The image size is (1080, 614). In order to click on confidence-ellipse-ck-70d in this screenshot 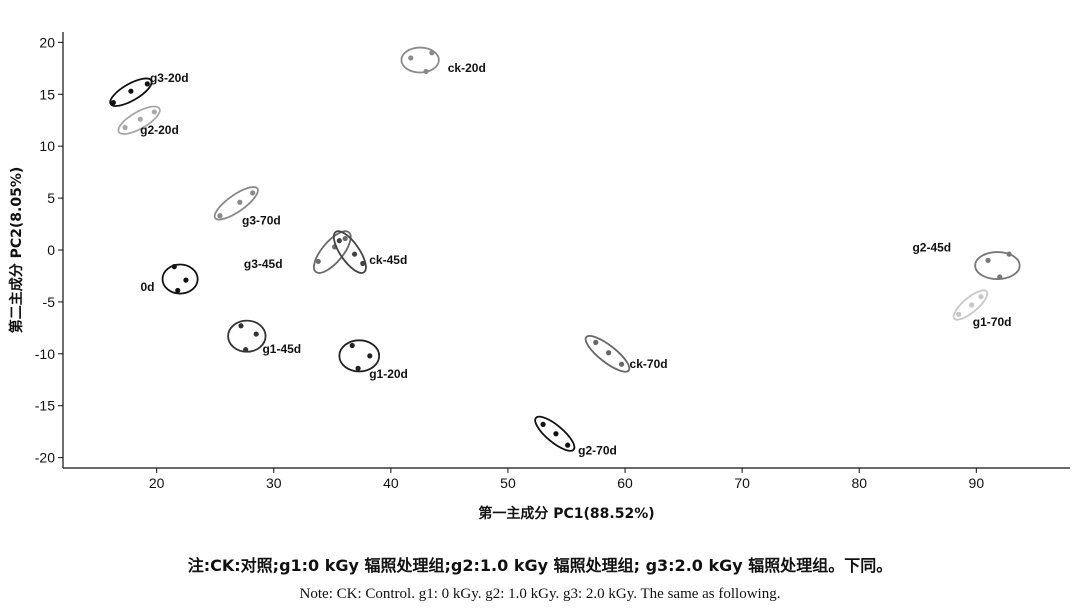, I will do `click(607, 354)`.